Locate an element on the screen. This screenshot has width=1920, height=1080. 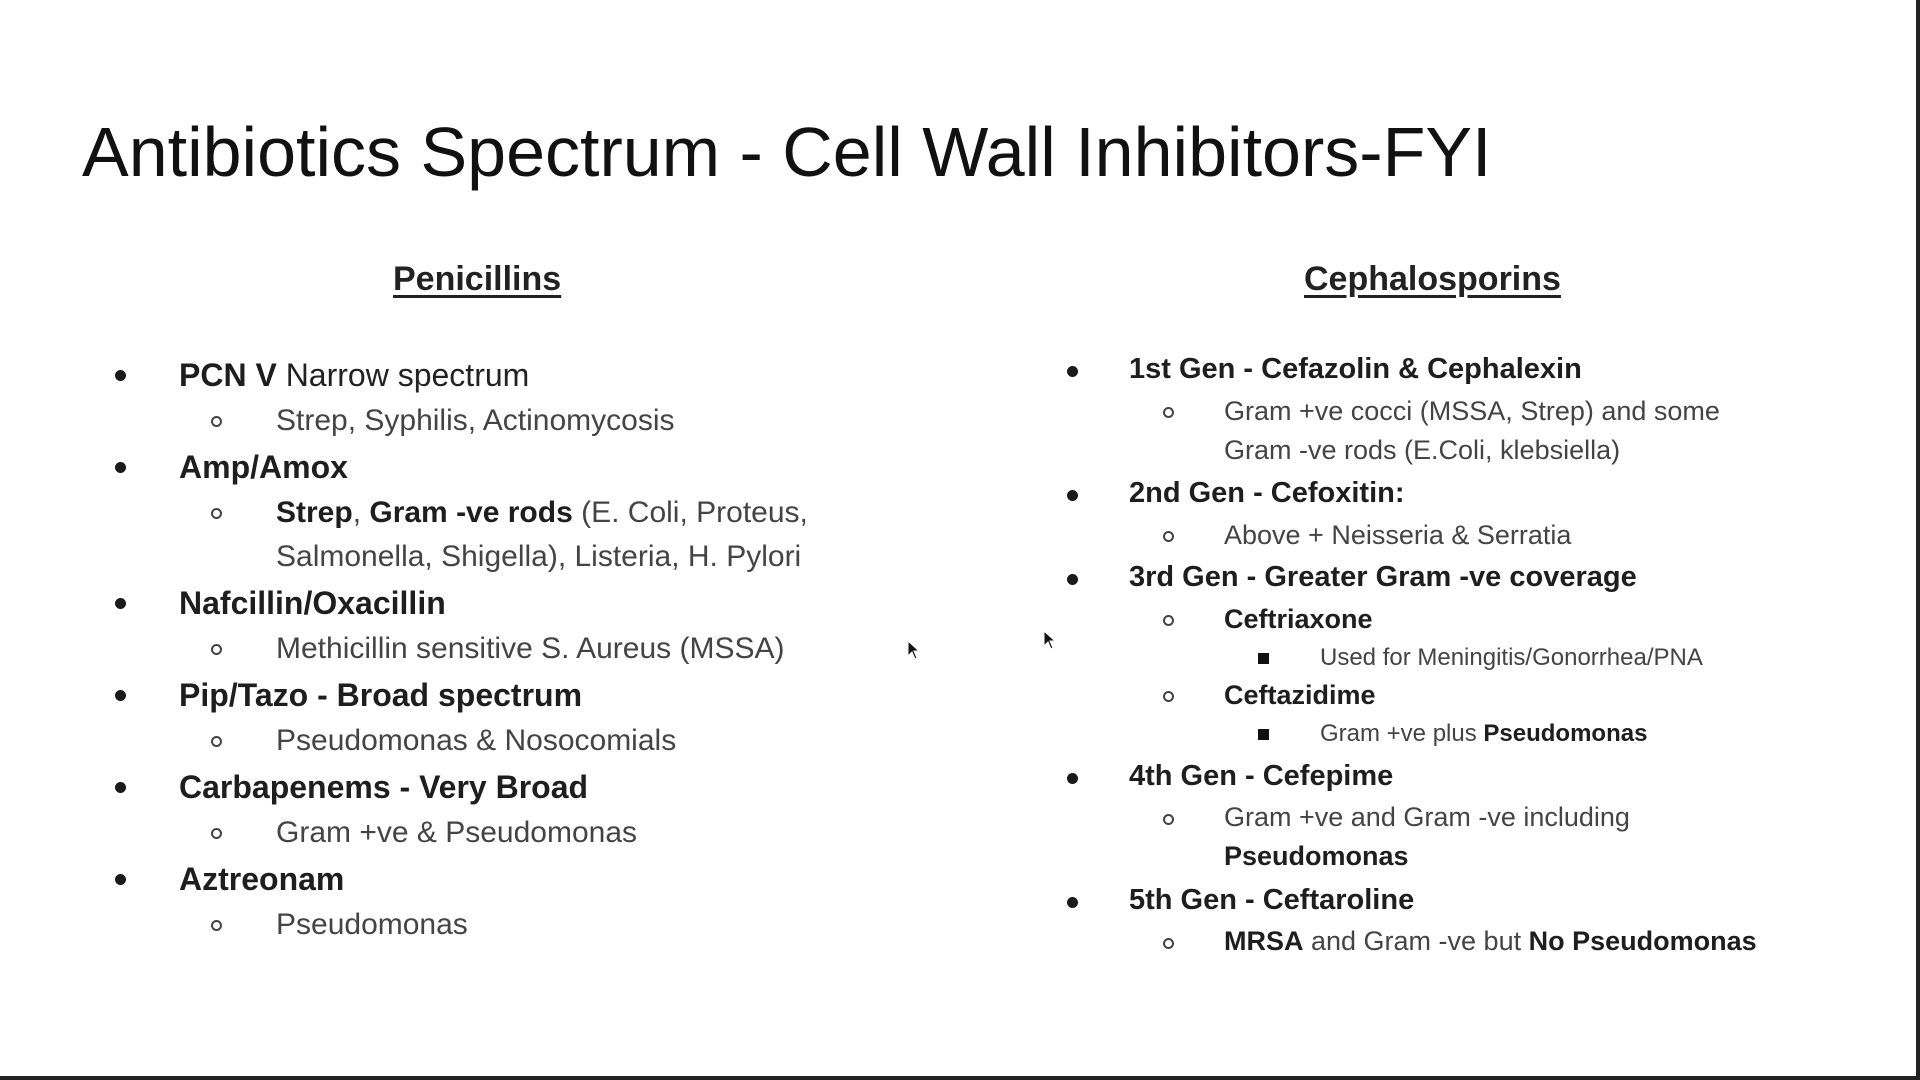
sub-item: Pseudomonas & Nosocomials is located at coordinates (476, 740).